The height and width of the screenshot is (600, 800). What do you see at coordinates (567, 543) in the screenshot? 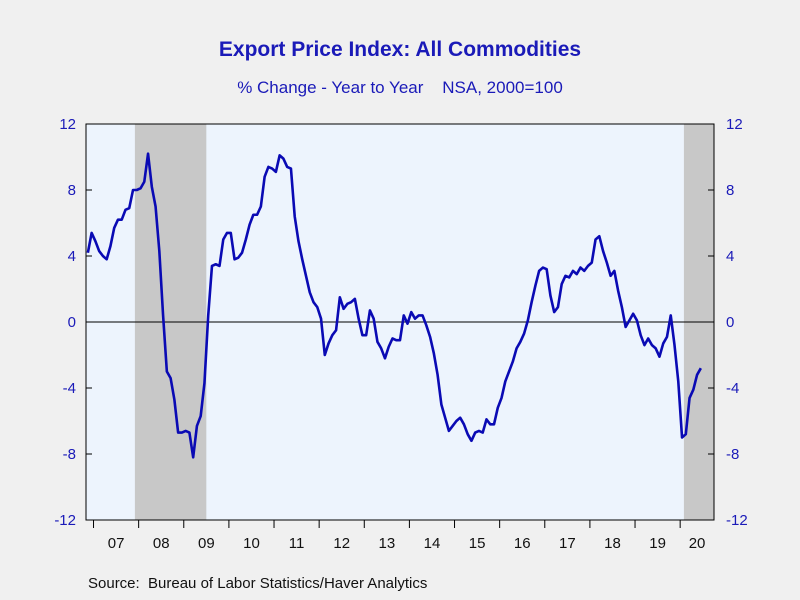
I see `x-tick-label: 17` at bounding box center [567, 543].